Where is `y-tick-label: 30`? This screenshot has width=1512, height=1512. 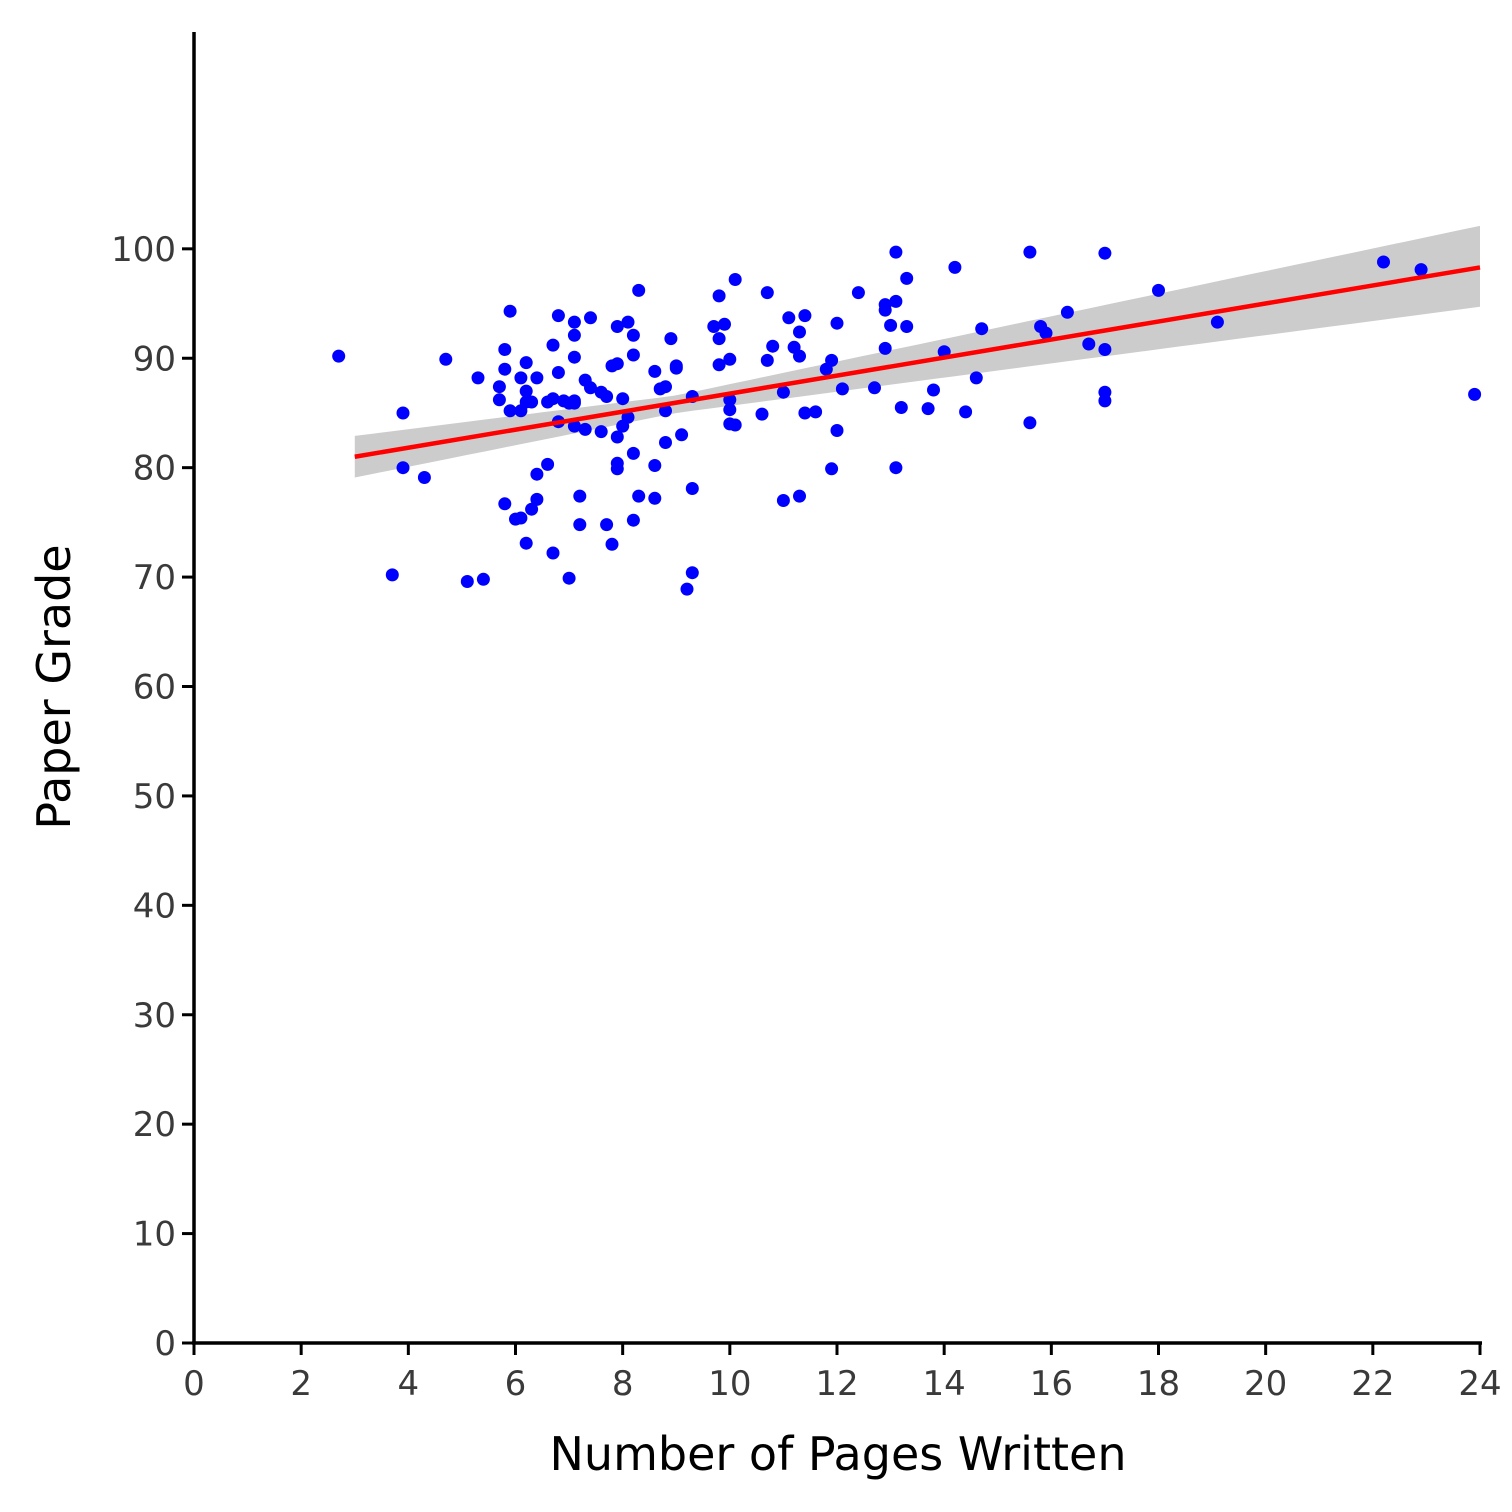 y-tick-label: 30 is located at coordinates (154, 1016).